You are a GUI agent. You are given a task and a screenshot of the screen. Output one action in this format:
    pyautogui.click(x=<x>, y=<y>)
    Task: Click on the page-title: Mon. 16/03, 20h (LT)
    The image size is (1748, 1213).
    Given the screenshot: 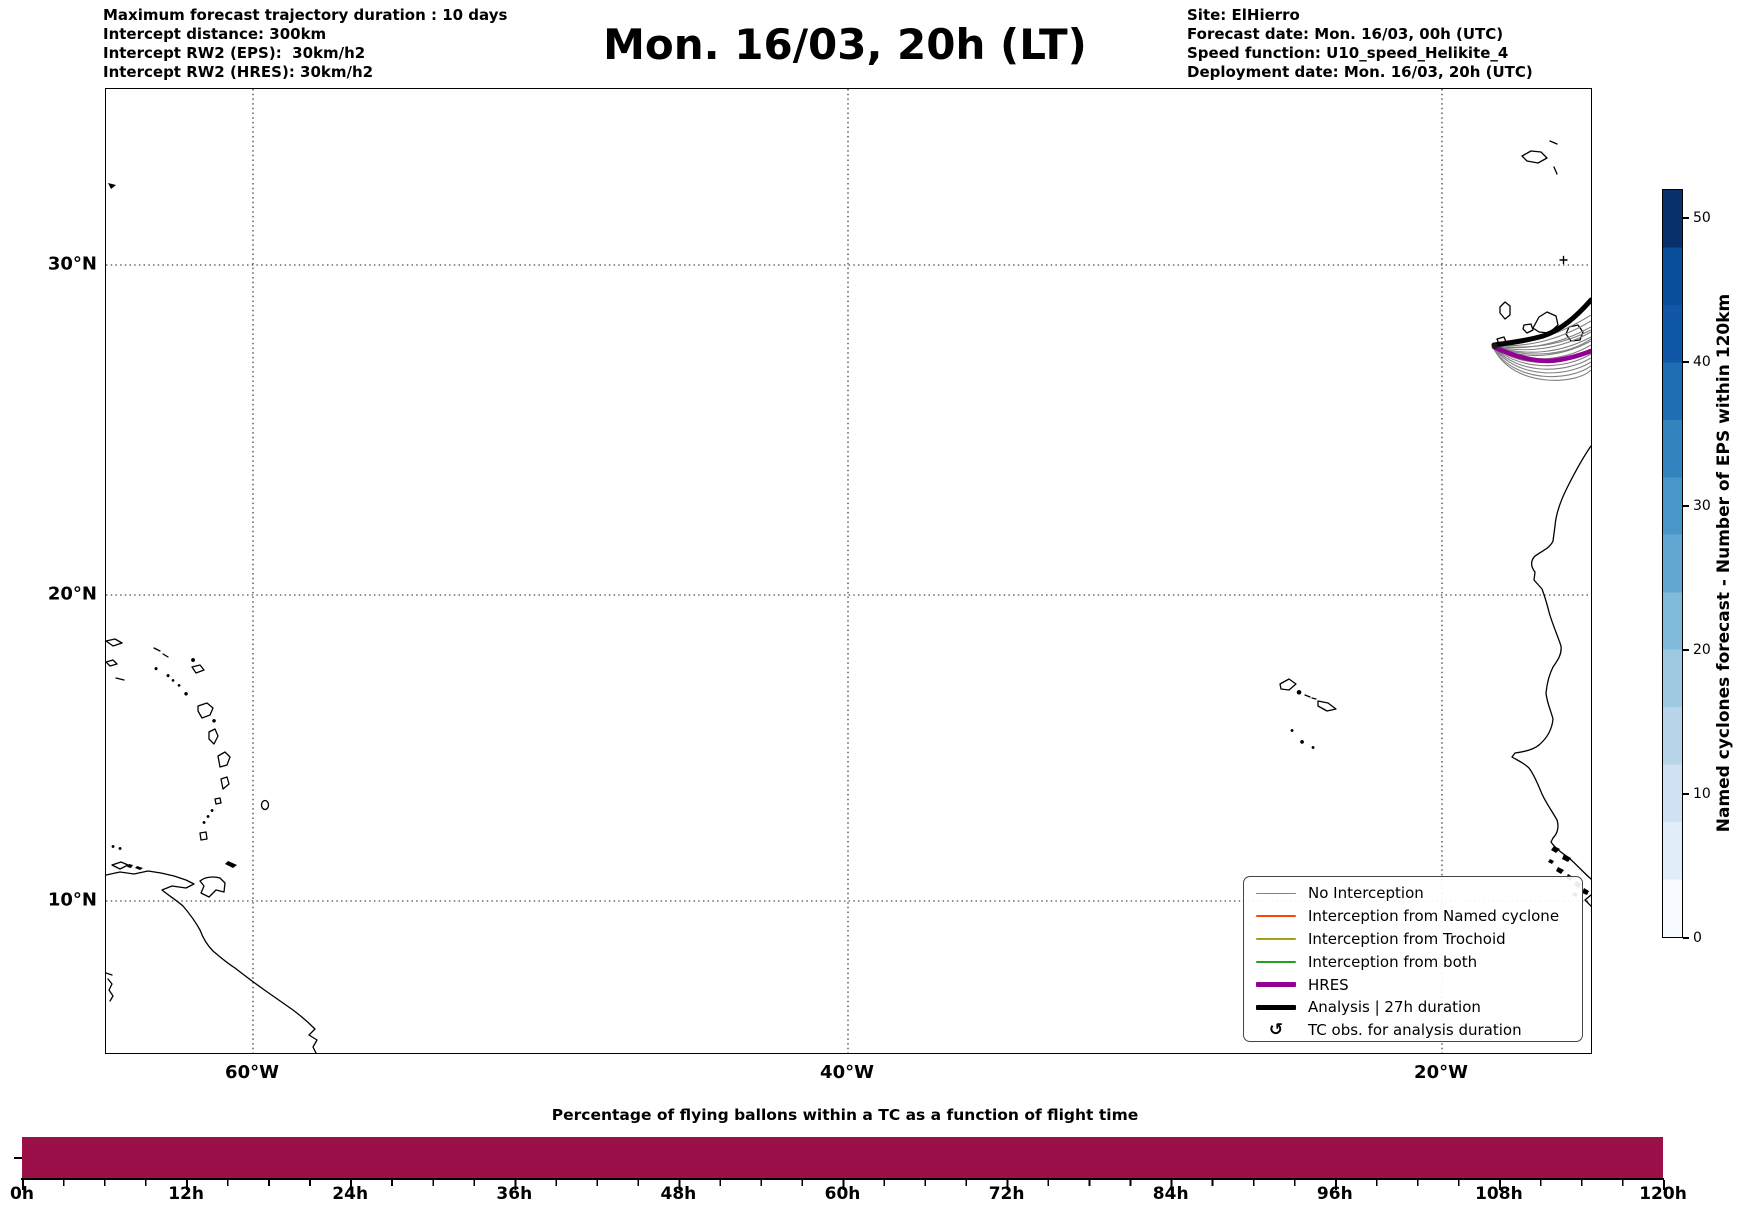 What is the action you would take?
    pyautogui.click(x=845, y=44)
    